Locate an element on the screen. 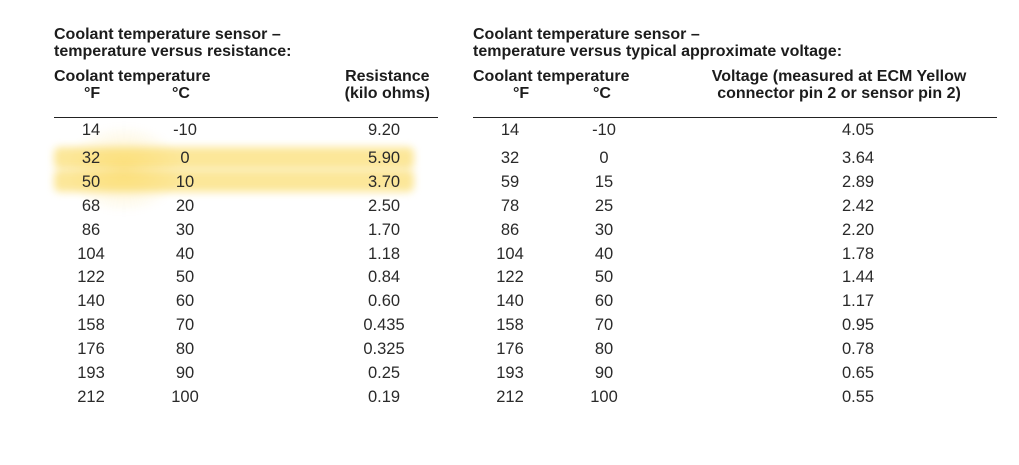  highlight-row-32f is located at coordinates (234, 158).